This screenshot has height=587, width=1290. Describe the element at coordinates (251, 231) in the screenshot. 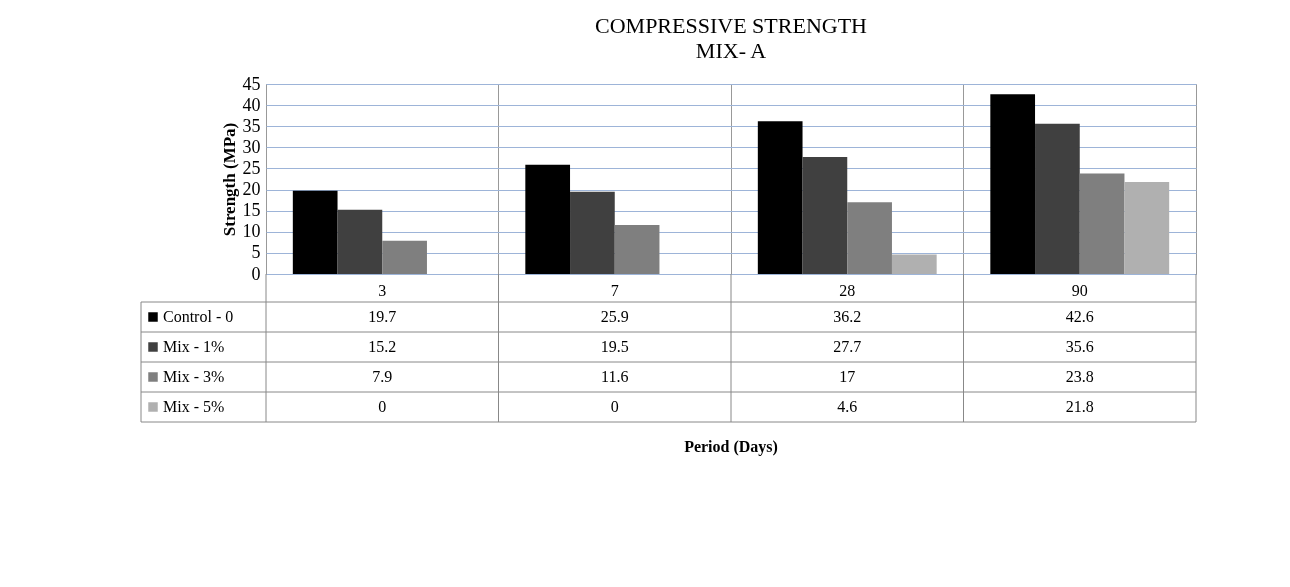

I see `y-tick-label: 10` at that location.